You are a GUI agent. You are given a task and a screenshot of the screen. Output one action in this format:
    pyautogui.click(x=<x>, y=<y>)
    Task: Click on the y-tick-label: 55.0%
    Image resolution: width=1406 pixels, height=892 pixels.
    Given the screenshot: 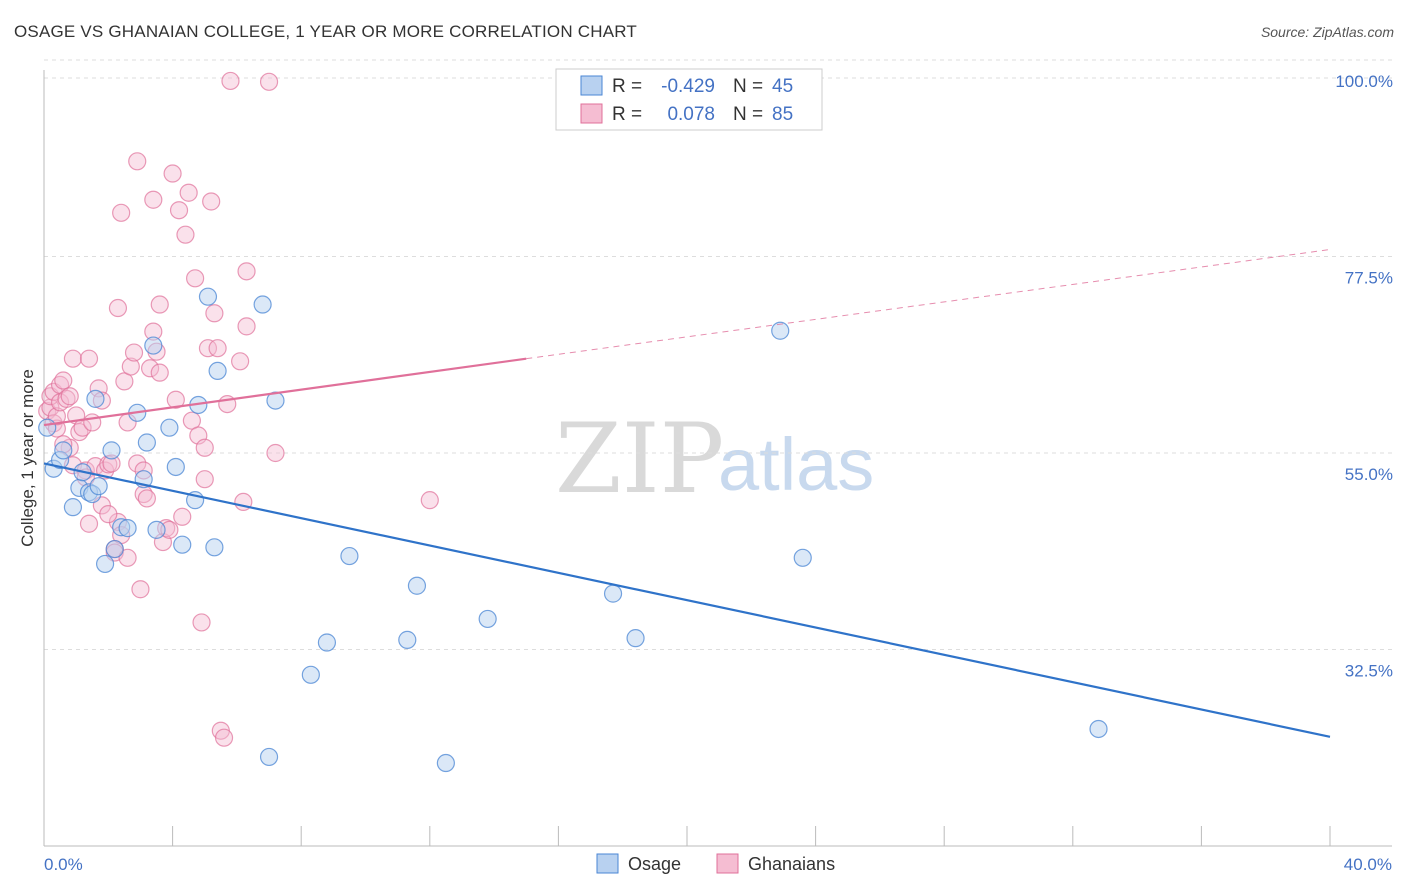 What is the action you would take?
    pyautogui.click(x=1369, y=474)
    